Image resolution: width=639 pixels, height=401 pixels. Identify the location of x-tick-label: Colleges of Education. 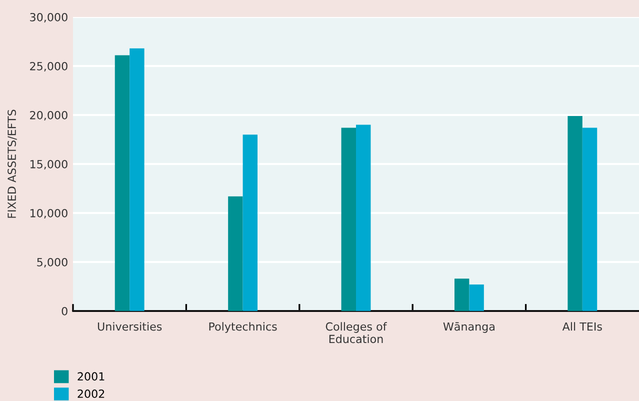
(356, 333).